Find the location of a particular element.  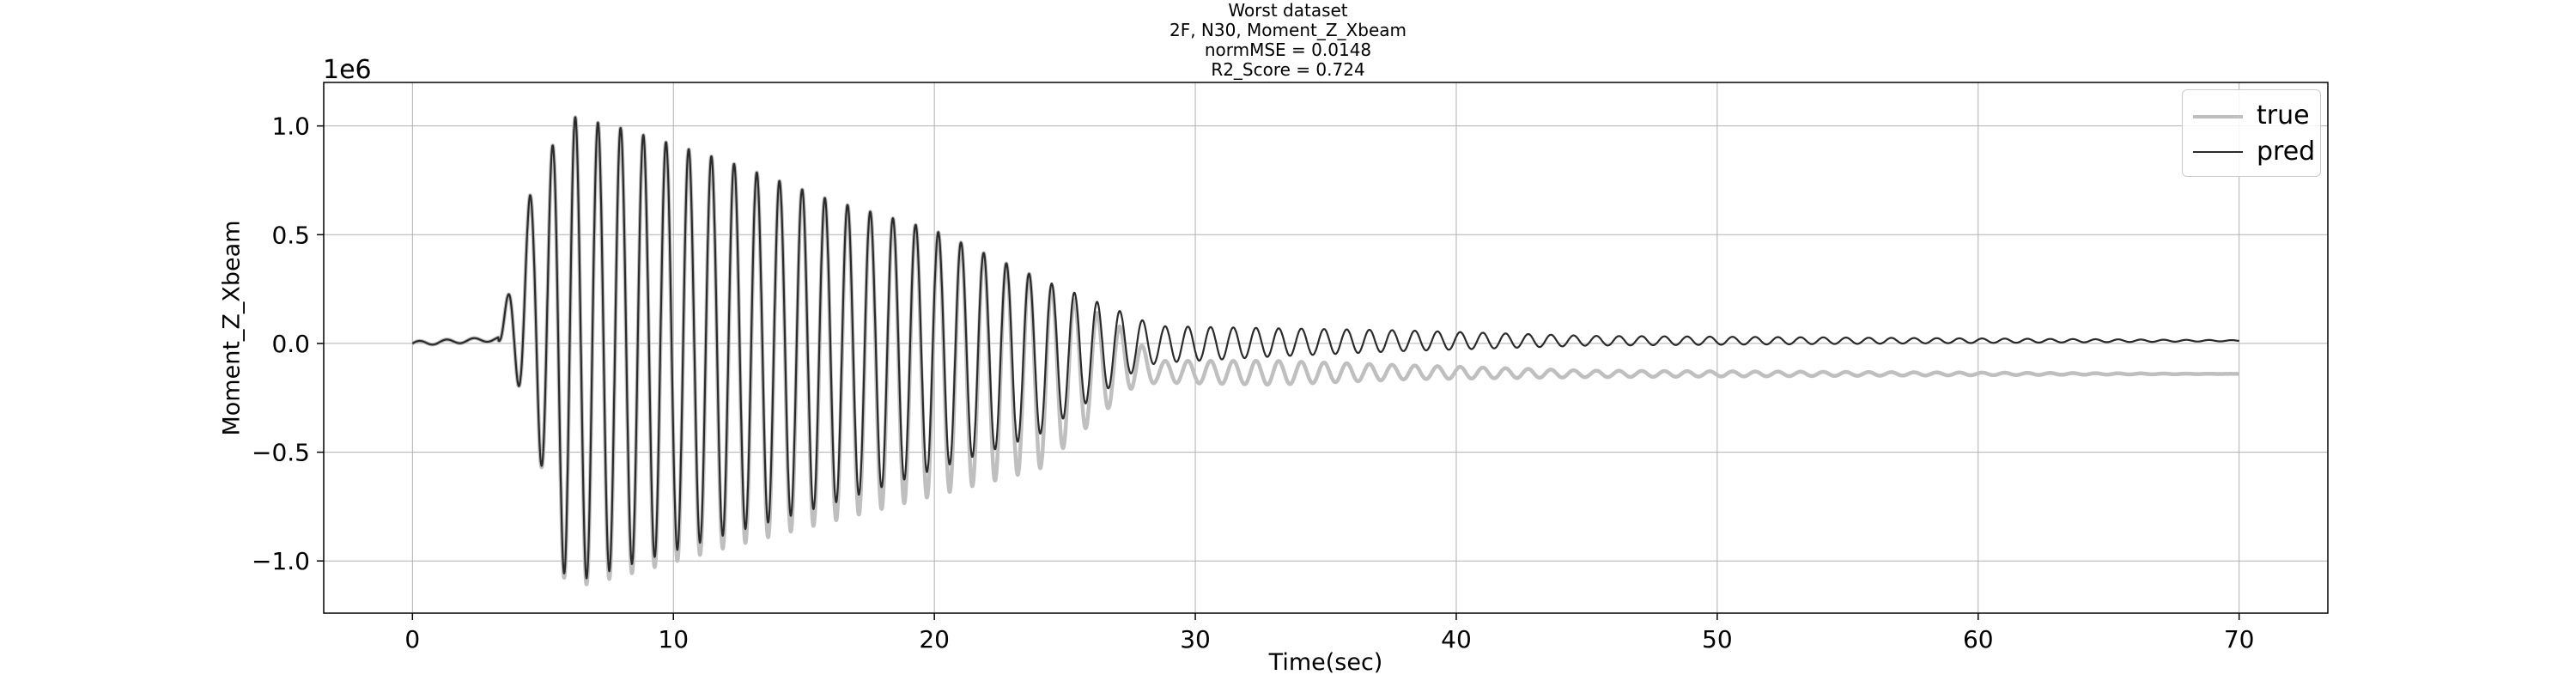

y-tick-label: −1.0 is located at coordinates (281, 561).